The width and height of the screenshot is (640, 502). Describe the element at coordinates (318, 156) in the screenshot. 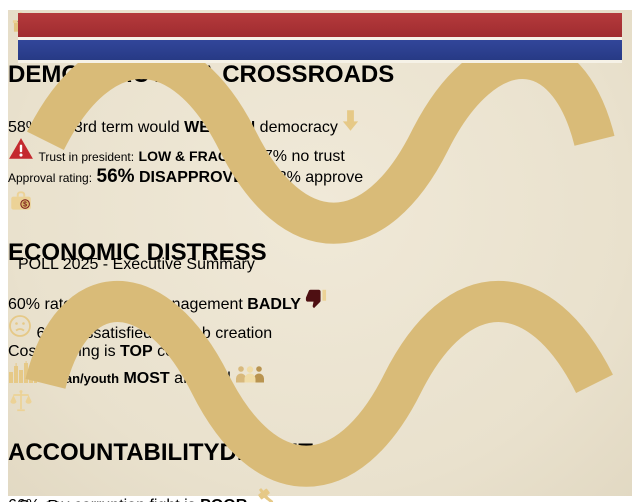

I see `bar-caption: no trust` at that location.